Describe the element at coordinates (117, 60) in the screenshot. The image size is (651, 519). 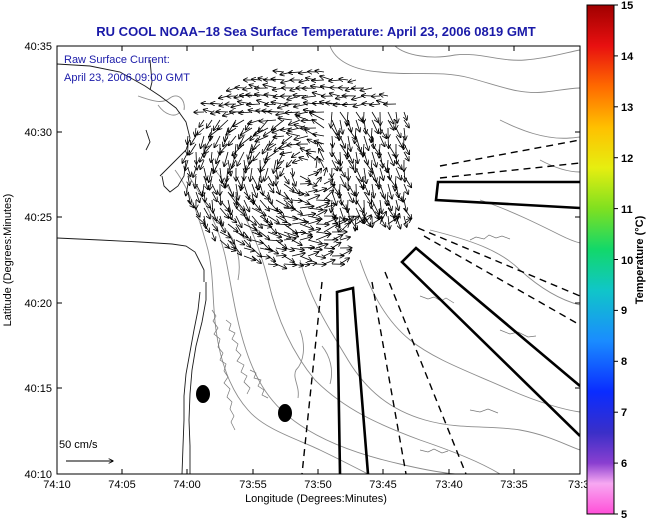
I see `legend-line-1: Raw Surface Current:` at that location.